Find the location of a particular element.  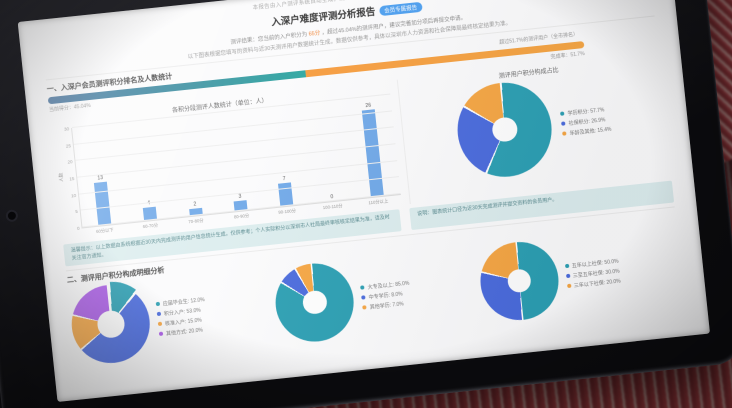

bar-value-label: 26 is located at coordinates (368, 106).